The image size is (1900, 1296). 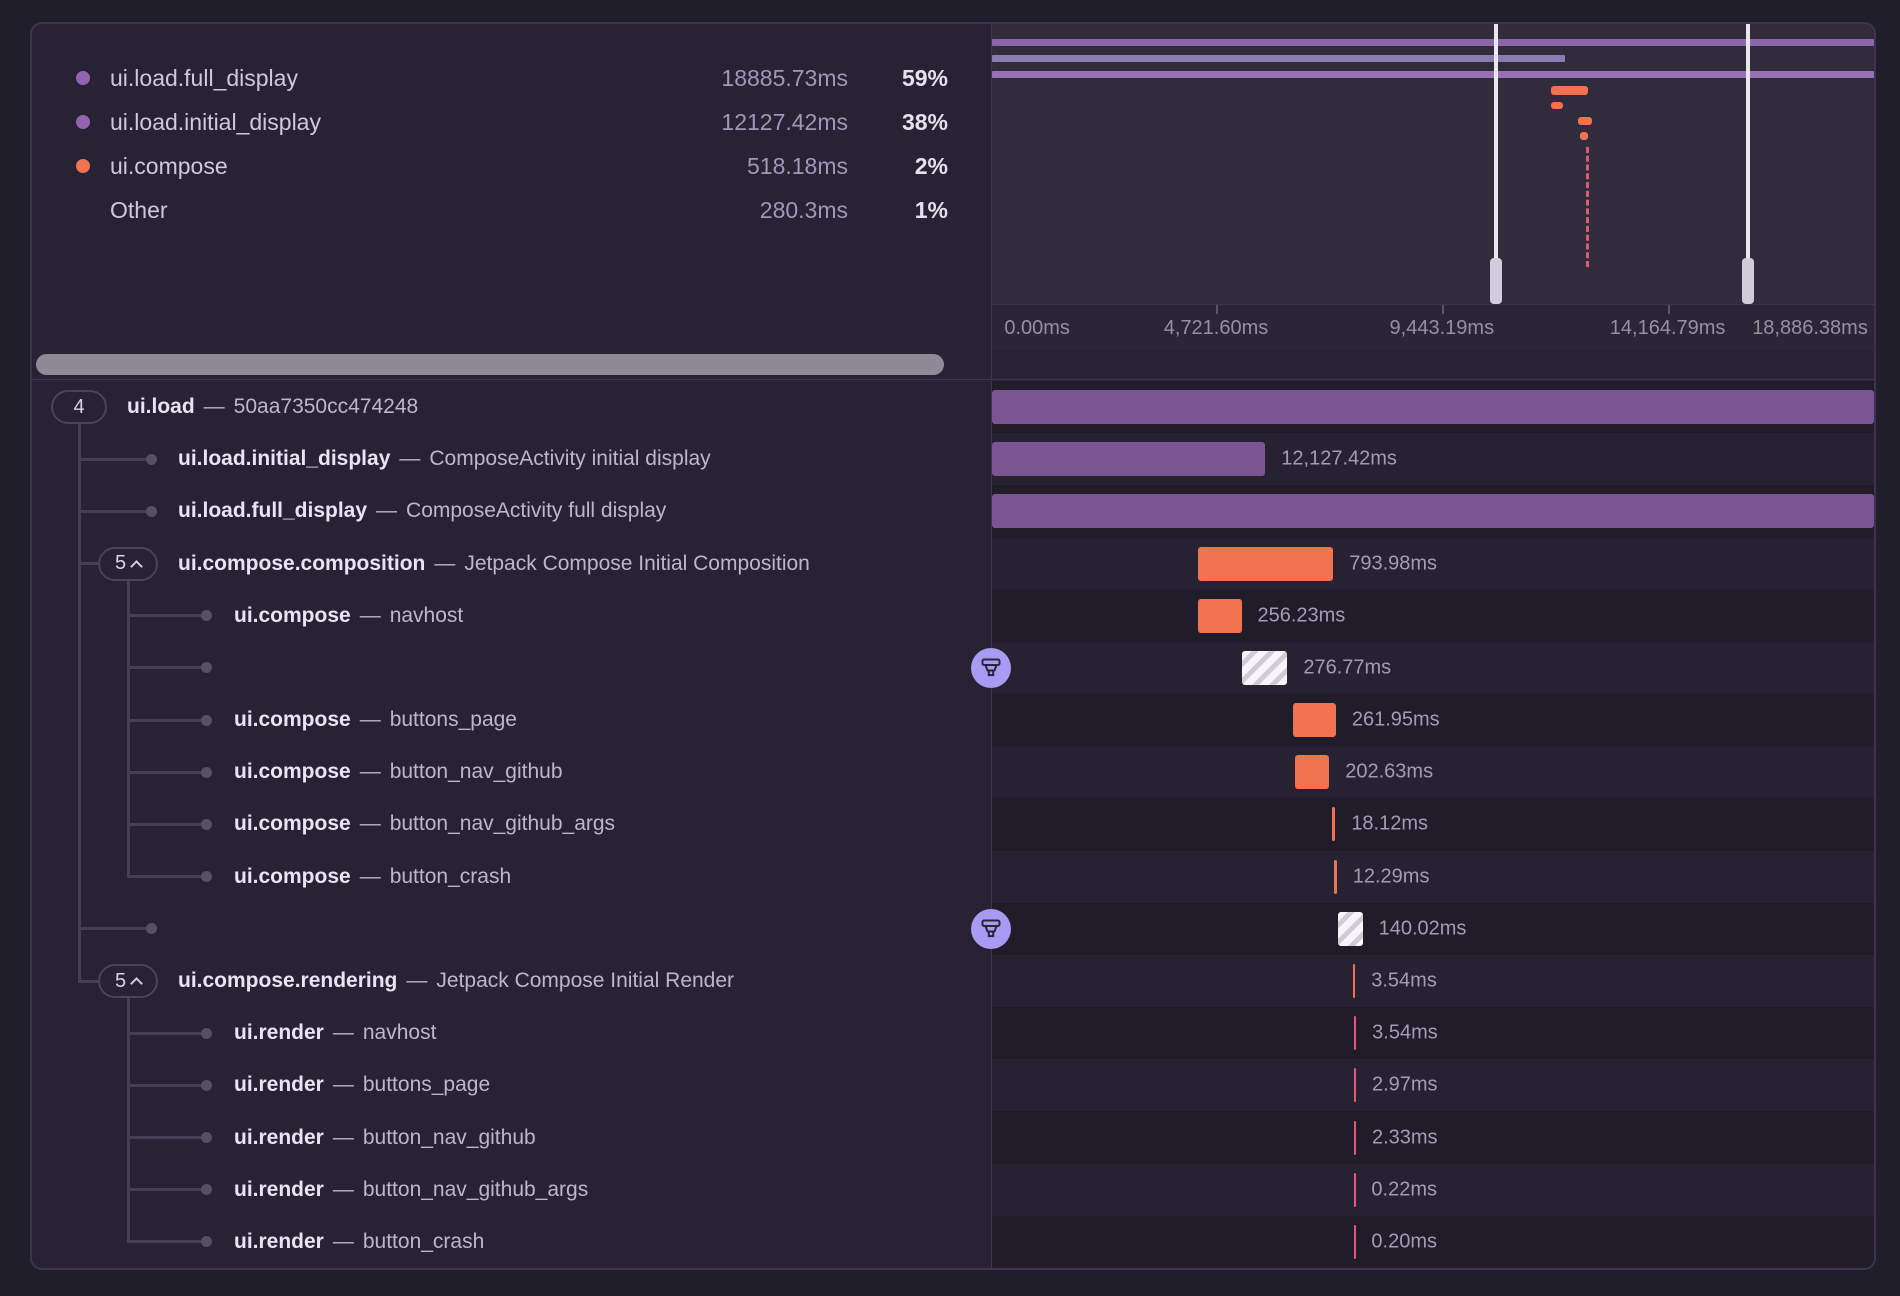 What do you see at coordinates (784, 121) in the screenshot?
I see `legend-duration: 12127.42ms` at bounding box center [784, 121].